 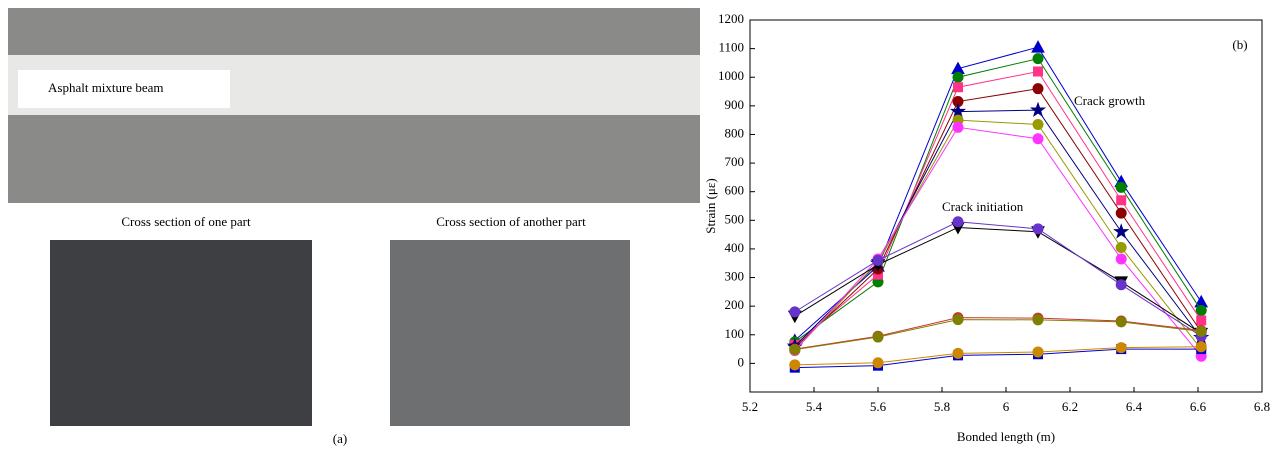 What do you see at coordinates (735, 104) in the screenshot?
I see `y-tick-label: 900` at bounding box center [735, 104].